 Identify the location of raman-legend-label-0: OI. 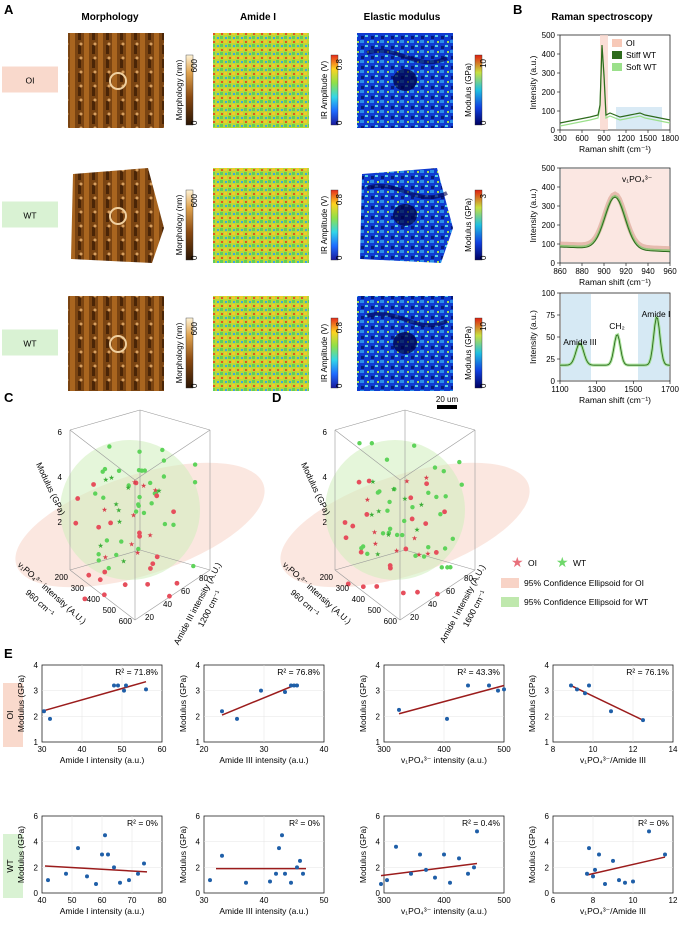
(630, 43).